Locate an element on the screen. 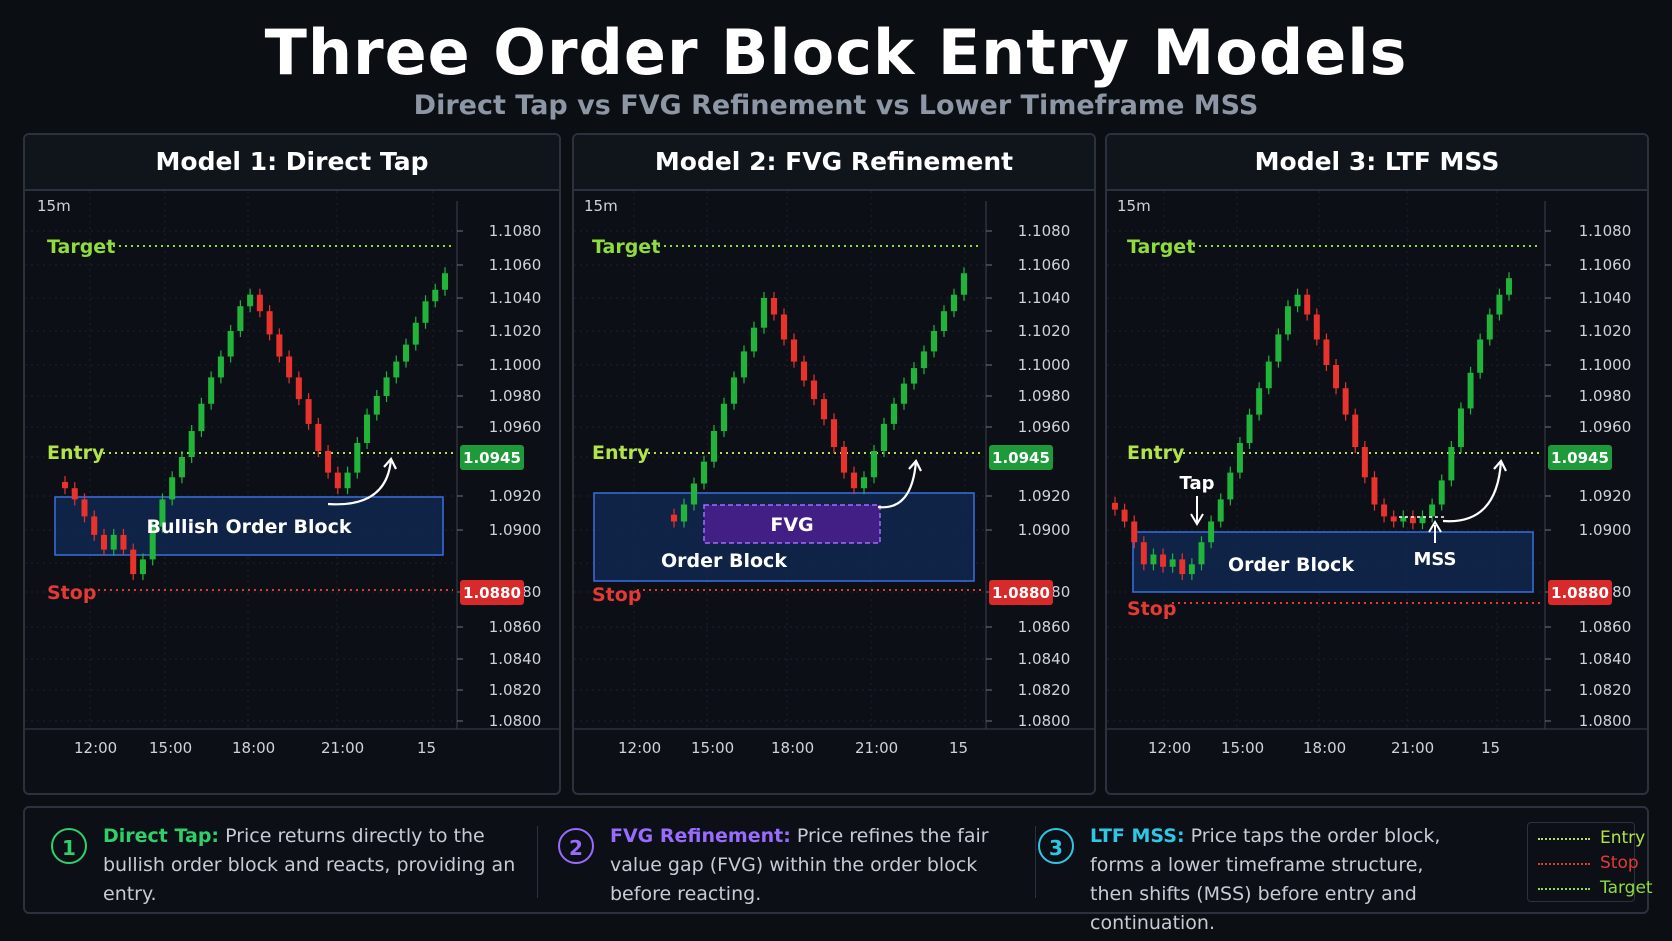  order-block-zone is located at coordinates (1333, 562).